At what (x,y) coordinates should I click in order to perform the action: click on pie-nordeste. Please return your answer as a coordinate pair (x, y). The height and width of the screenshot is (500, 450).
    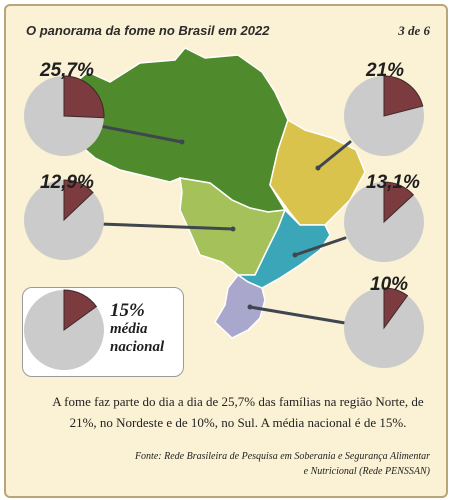
    Looking at the image, I should click on (384, 115).